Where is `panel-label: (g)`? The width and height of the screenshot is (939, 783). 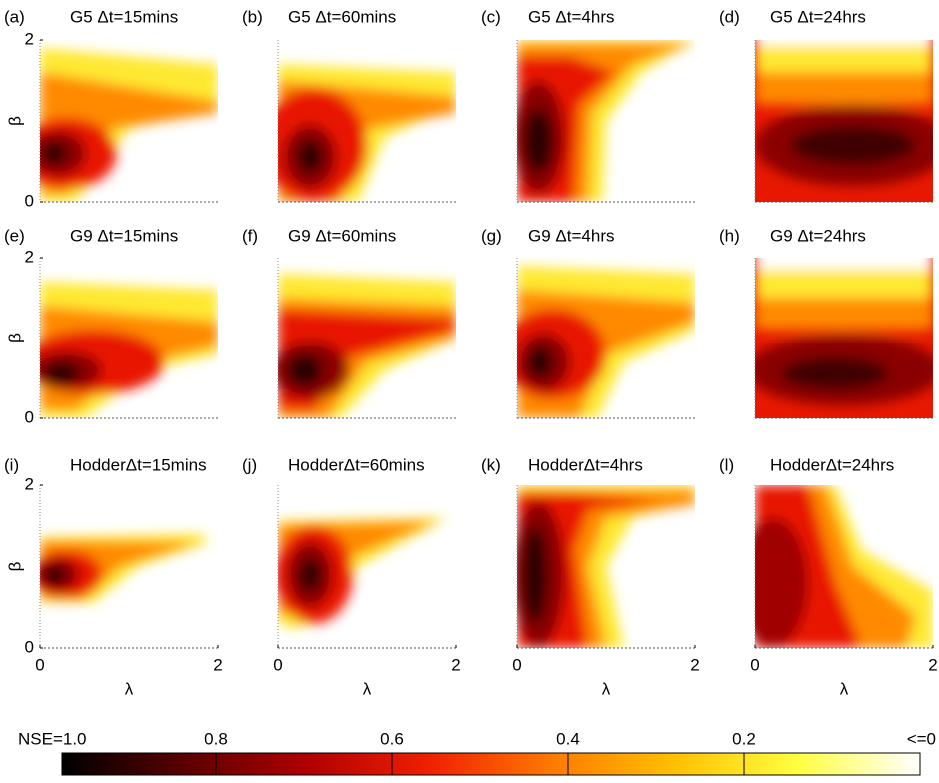
panel-label: (g) is located at coordinates (491, 235).